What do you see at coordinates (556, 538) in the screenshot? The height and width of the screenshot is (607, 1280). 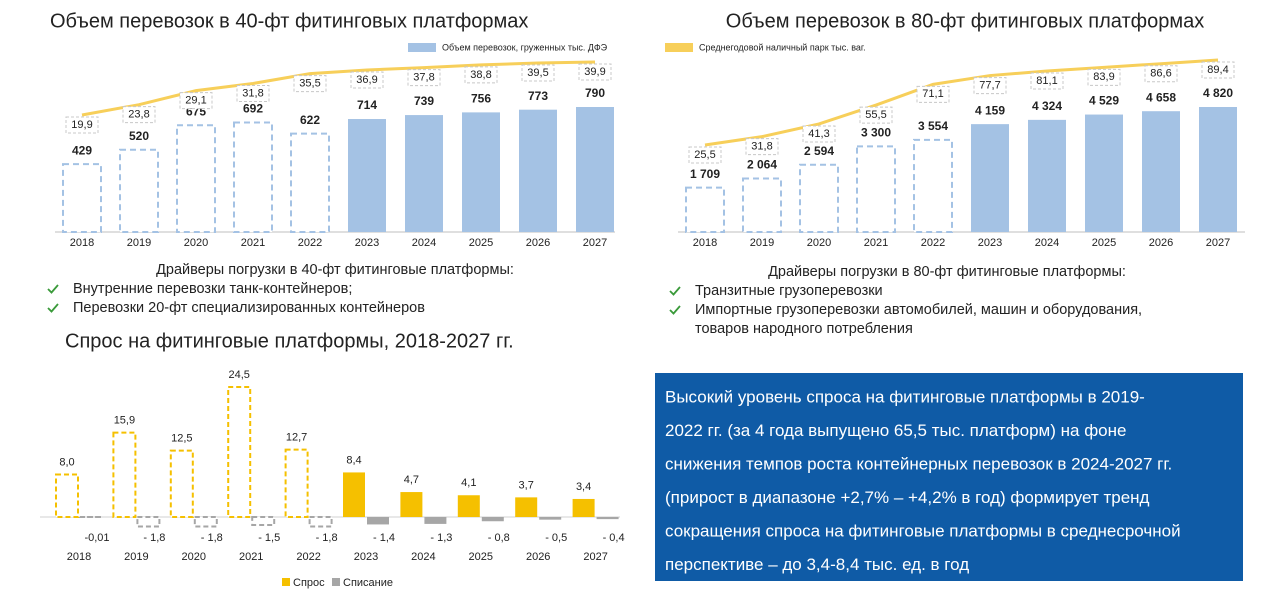 I see `bar-label: - 0,5` at bounding box center [556, 538].